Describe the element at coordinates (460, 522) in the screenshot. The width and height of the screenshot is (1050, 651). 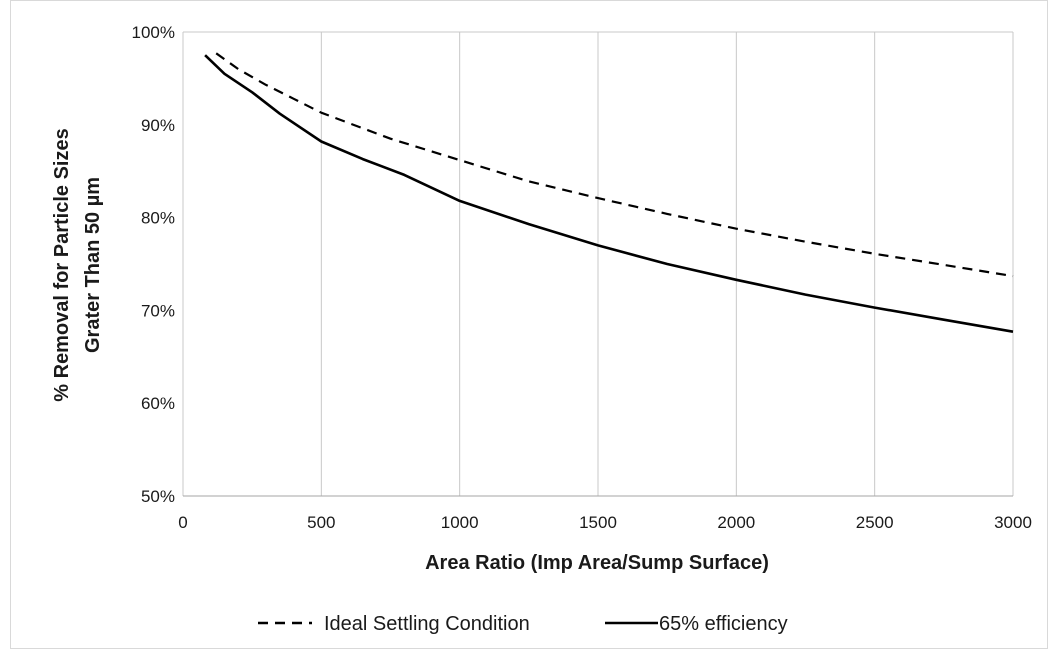
I see `x-tick-label-1000: 1000` at that location.